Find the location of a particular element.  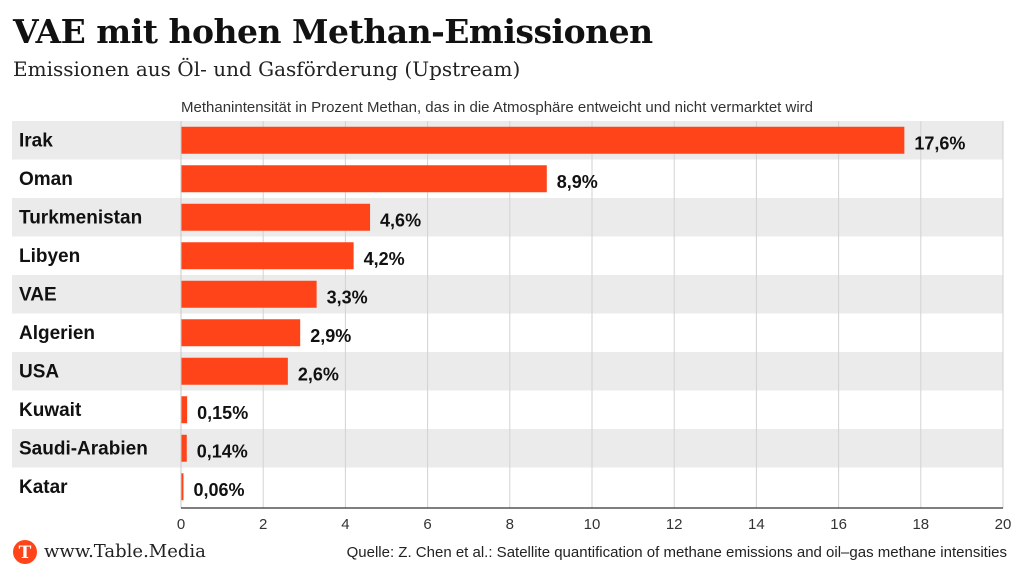

category-label: USA is located at coordinates (39, 371).